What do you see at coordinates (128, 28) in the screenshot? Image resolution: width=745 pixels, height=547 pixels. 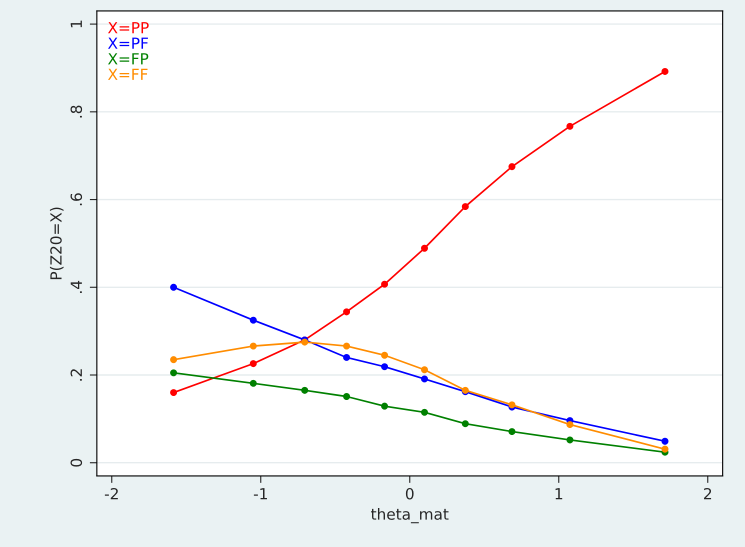 I see `text: X=PP` at bounding box center [128, 28].